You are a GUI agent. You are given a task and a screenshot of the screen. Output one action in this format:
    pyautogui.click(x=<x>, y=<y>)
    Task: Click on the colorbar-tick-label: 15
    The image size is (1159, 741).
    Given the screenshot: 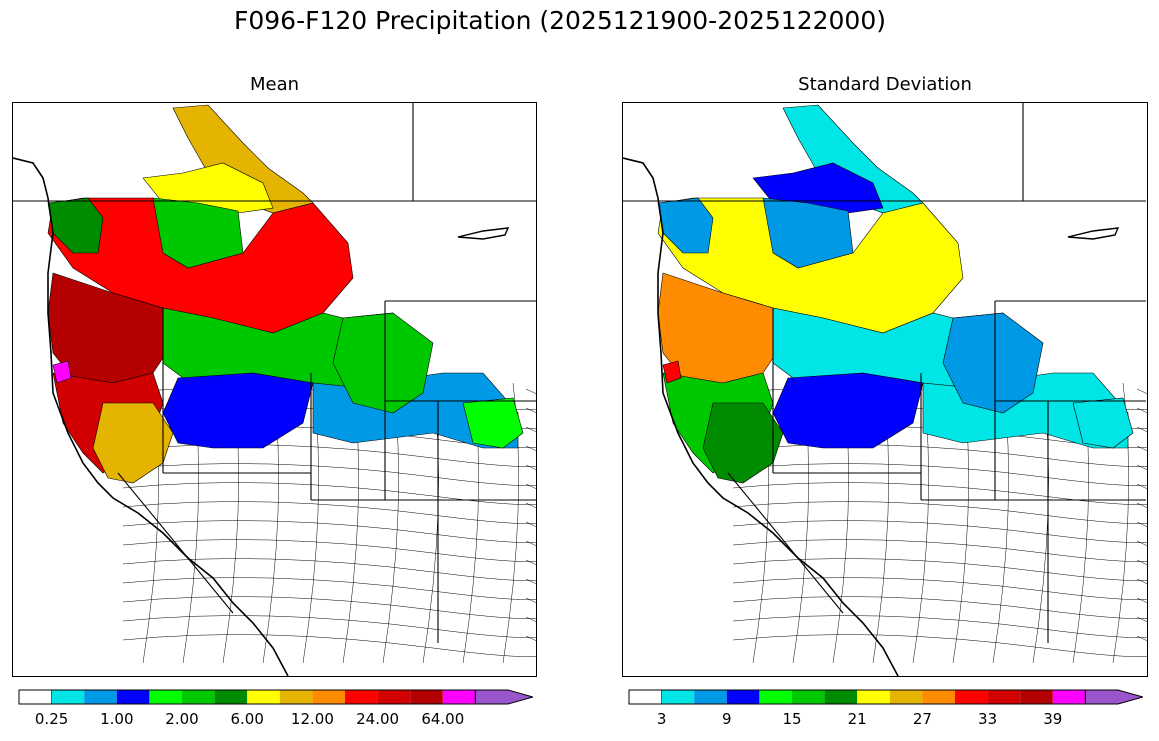 What is the action you would take?
    pyautogui.click(x=792, y=719)
    